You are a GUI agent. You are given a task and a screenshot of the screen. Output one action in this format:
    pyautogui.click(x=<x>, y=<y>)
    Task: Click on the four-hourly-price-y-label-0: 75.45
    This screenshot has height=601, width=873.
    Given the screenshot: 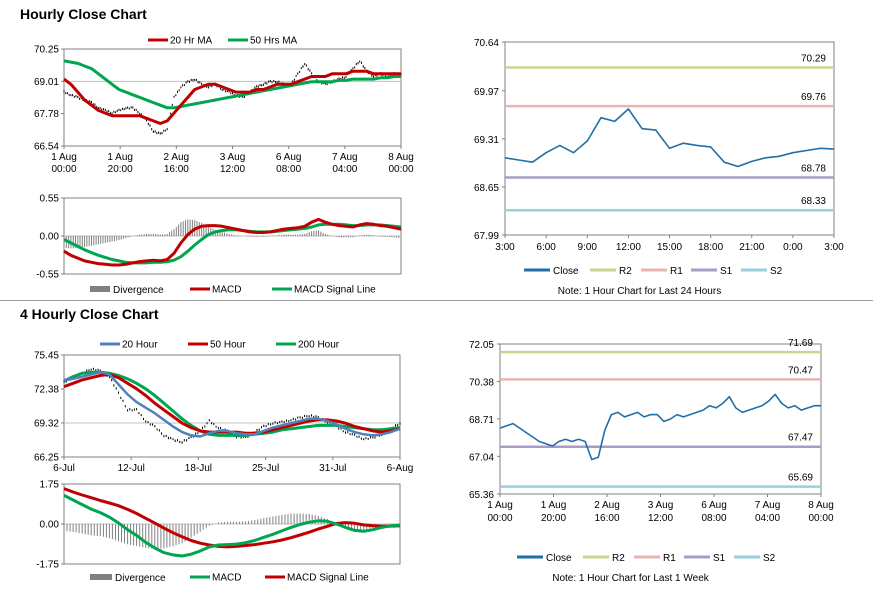 What is the action you would take?
    pyautogui.click(x=46, y=356)
    